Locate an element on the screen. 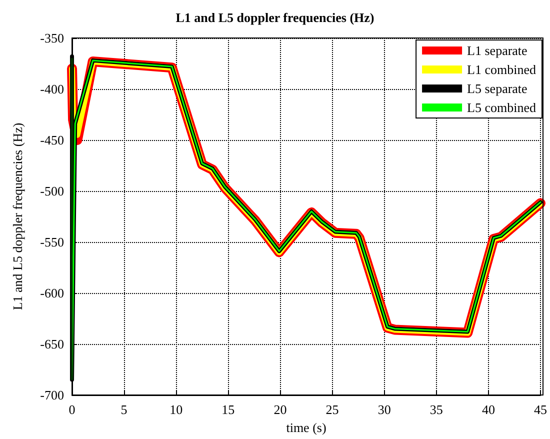 Image resolution: width=550 pixels, height=439 pixels. x-tick-label: 40 is located at coordinates (488, 409).